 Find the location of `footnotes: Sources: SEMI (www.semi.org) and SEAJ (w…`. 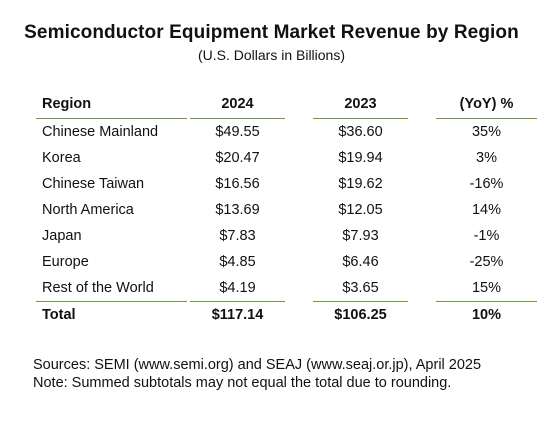

footnotes: Sources: SEMI (www.semi.org) and SEAJ (w… is located at coordinates (257, 374).